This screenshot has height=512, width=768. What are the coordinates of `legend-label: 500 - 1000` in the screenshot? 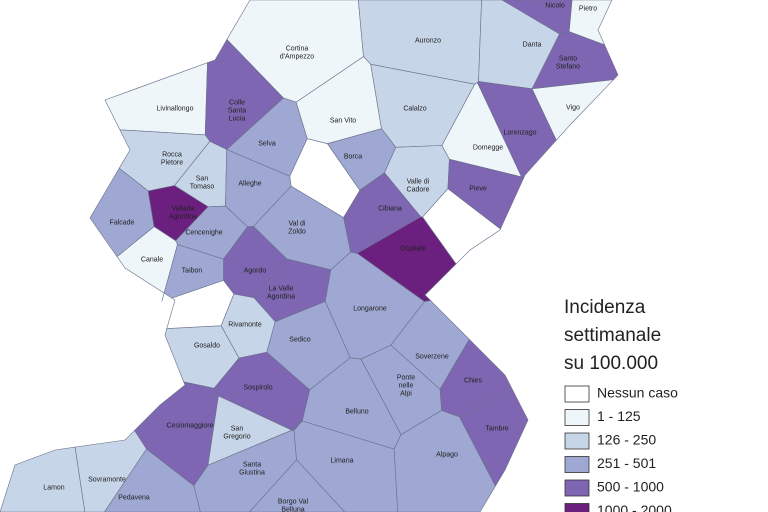 It's located at (630, 487).